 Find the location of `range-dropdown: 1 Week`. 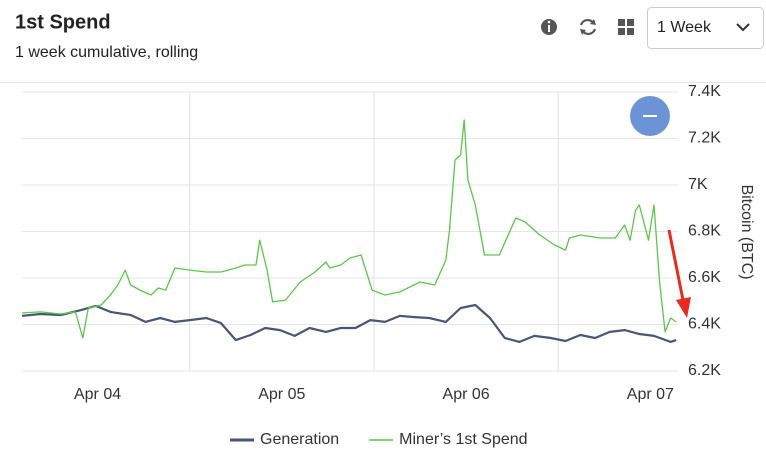

range-dropdown: 1 Week is located at coordinates (705, 28).